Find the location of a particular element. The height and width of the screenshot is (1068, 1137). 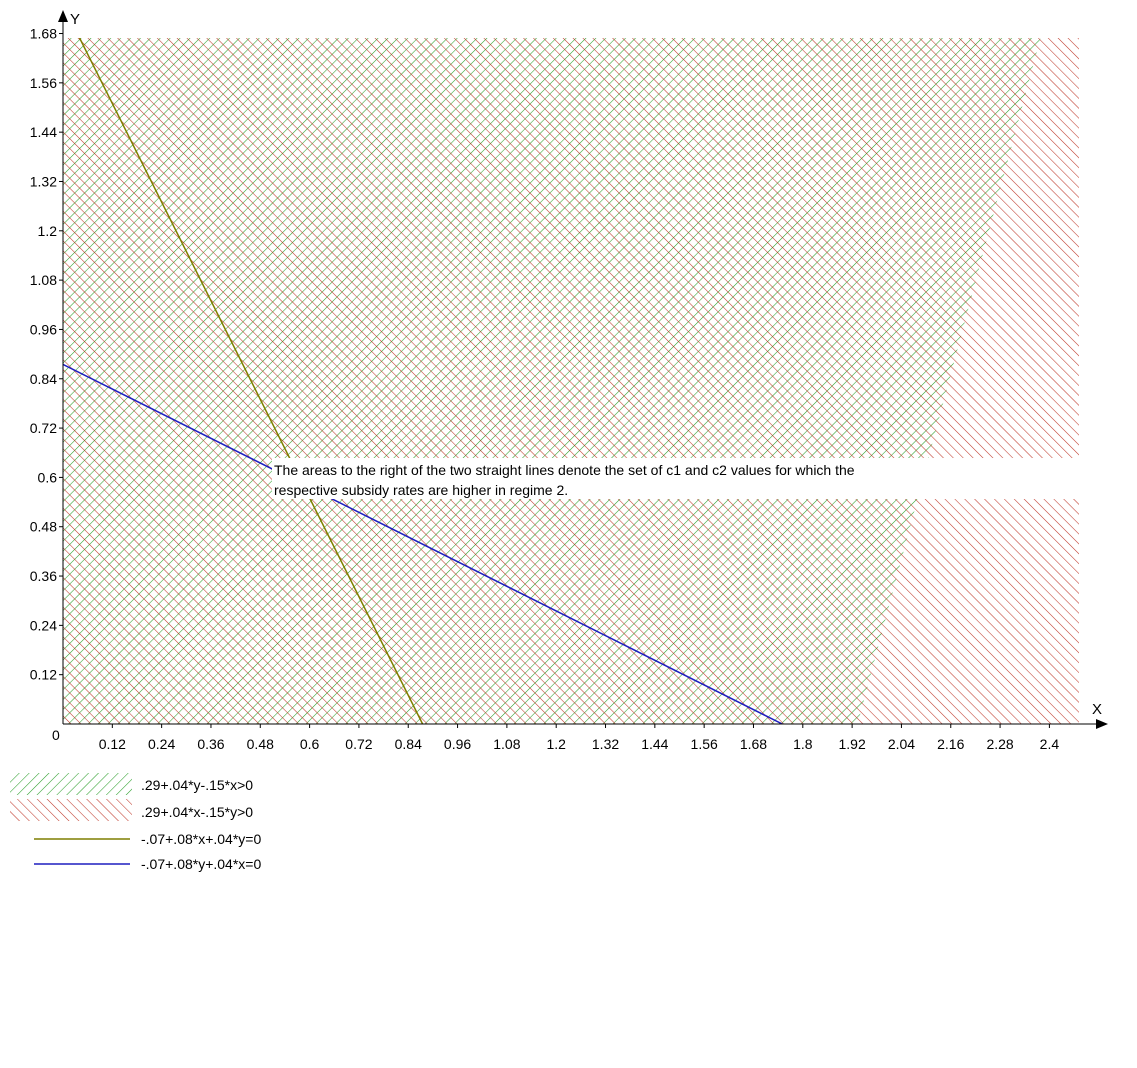

annotation-background is located at coordinates (703, 478).